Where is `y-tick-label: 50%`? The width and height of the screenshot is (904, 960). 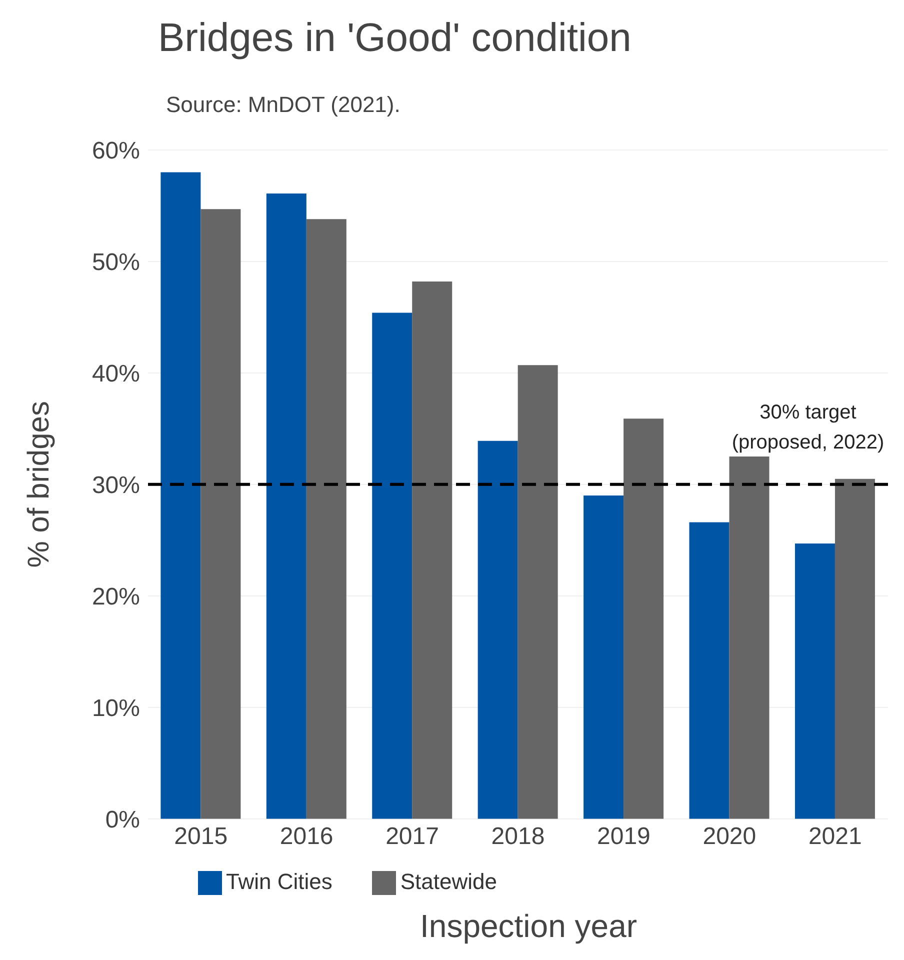
y-tick-label: 50% is located at coordinates (116, 262).